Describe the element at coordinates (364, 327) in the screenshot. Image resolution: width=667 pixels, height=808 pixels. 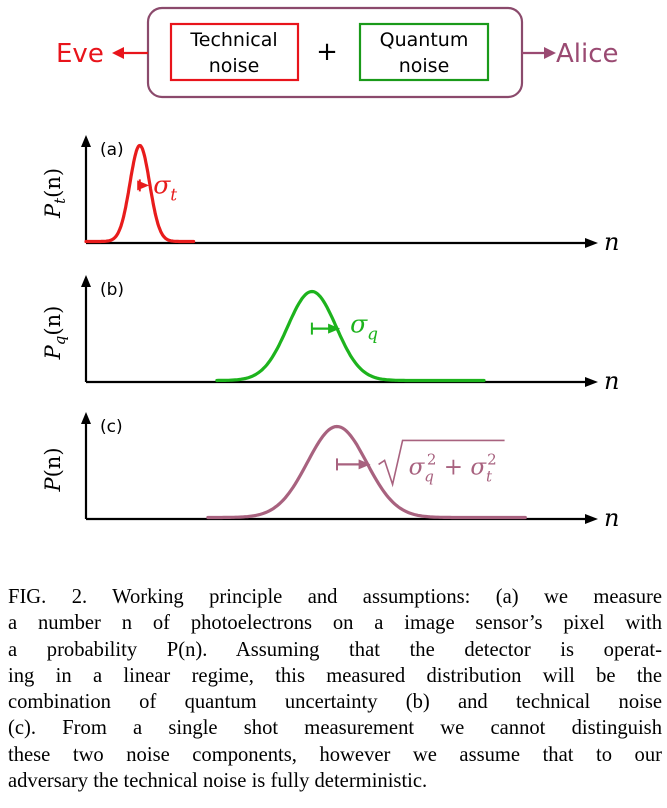
I see `sigma-label: σq` at that location.